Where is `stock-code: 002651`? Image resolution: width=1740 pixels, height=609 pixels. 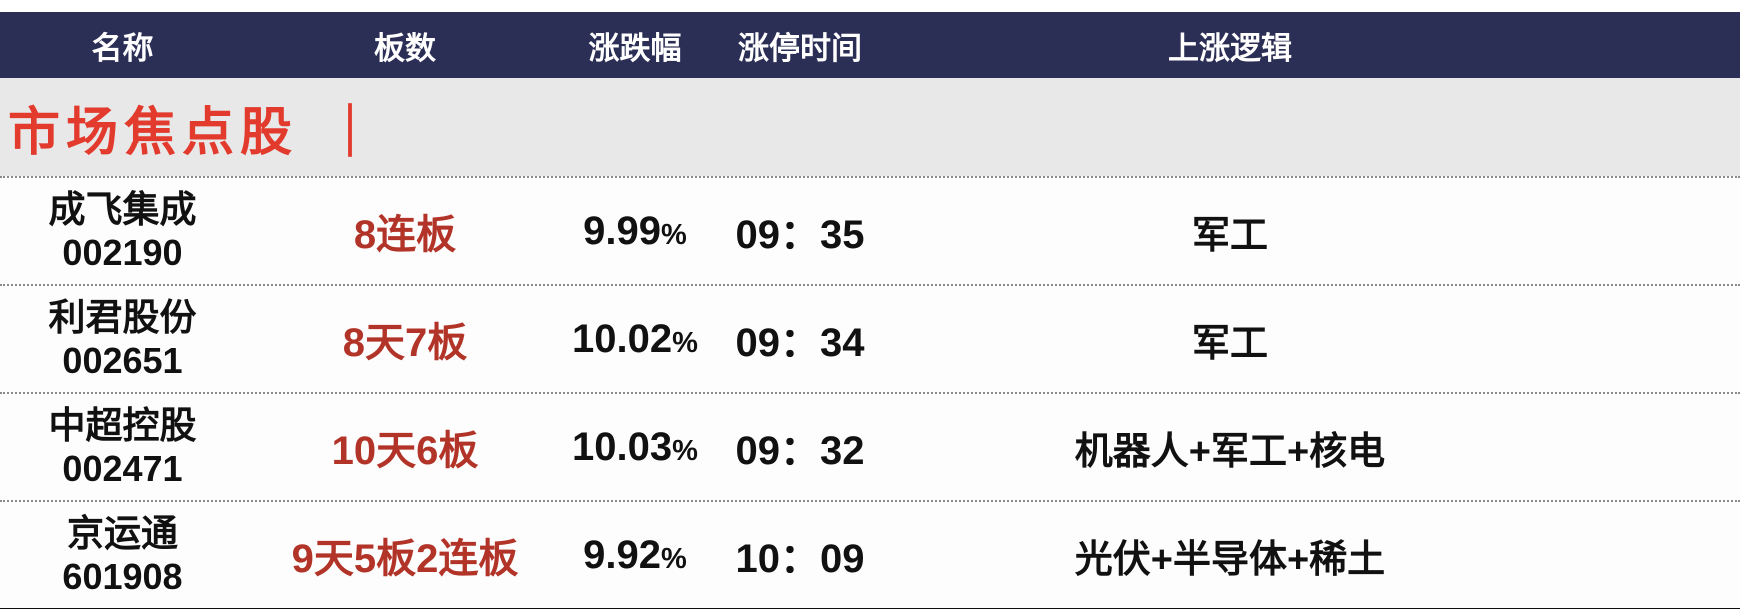
stock-code: 002651 is located at coordinates (122, 360).